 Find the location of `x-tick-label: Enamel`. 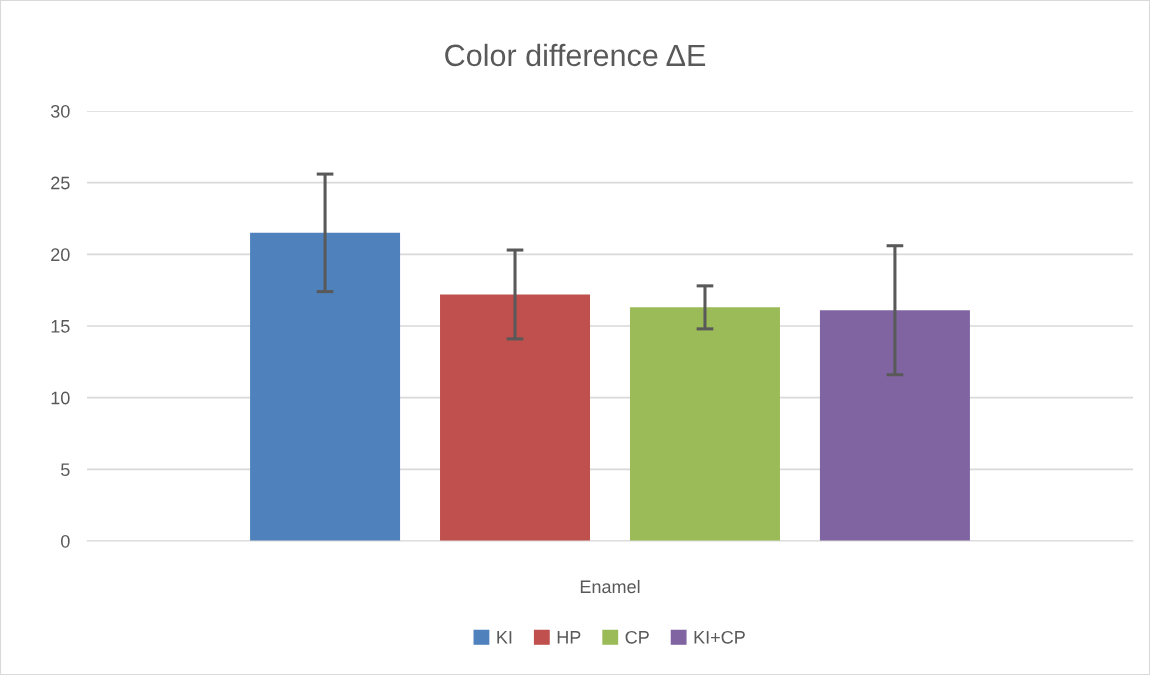

x-tick-label: Enamel is located at coordinates (610, 586).